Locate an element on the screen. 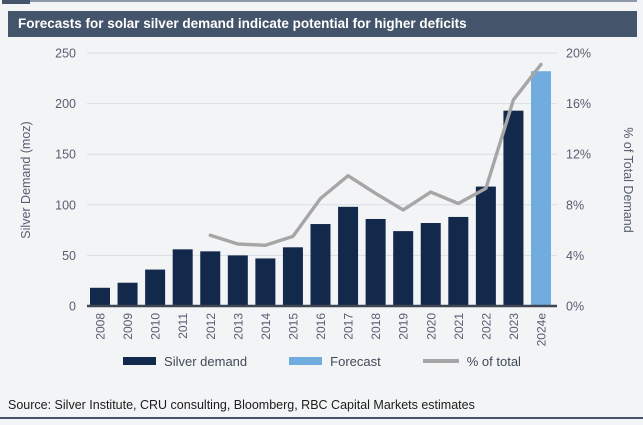  left-axis-tick: 250 is located at coordinates (65, 54).